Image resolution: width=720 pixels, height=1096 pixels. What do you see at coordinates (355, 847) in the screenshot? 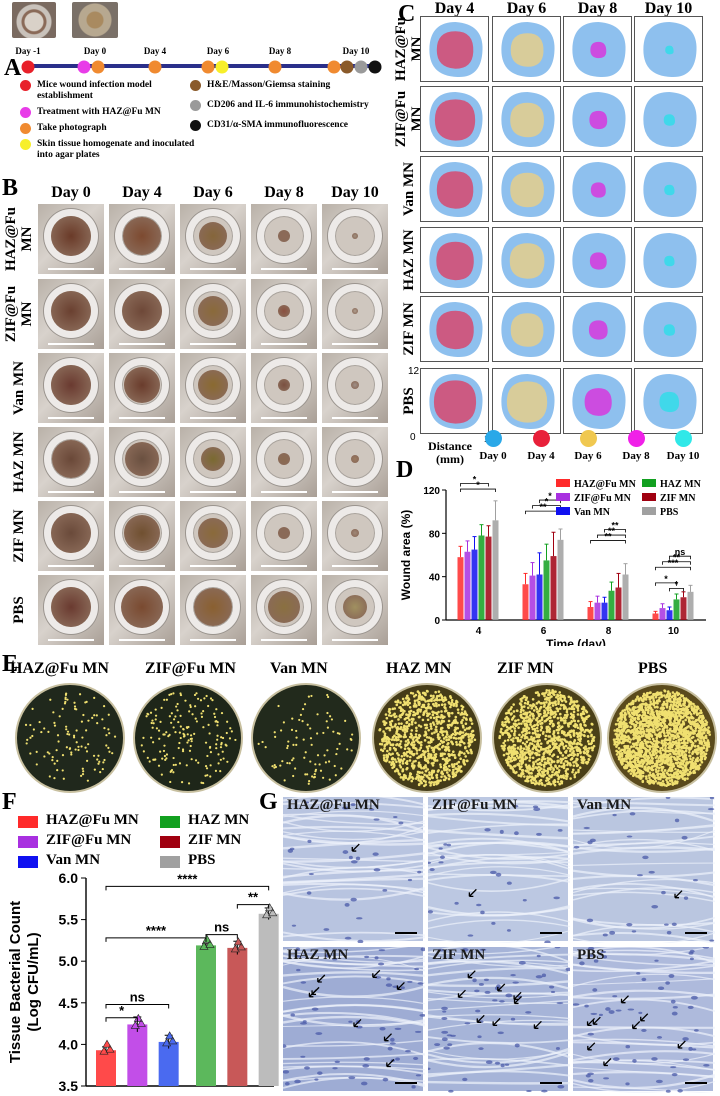
I see `mast-cell-arrow` at bounding box center [355, 847].